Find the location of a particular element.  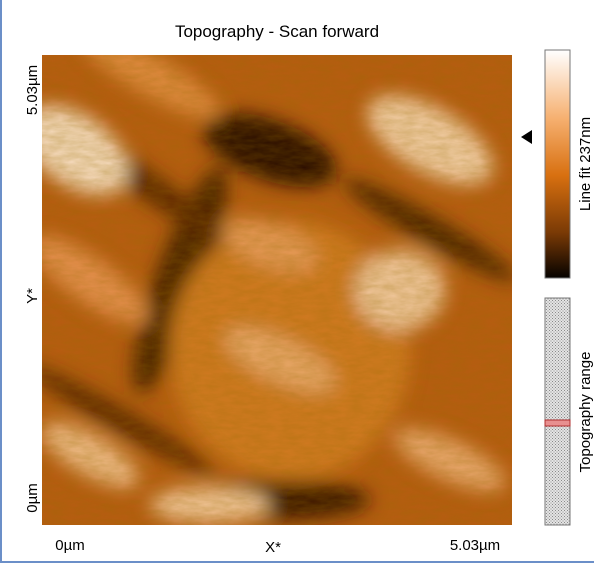

color-bar is located at coordinates (557, 164).